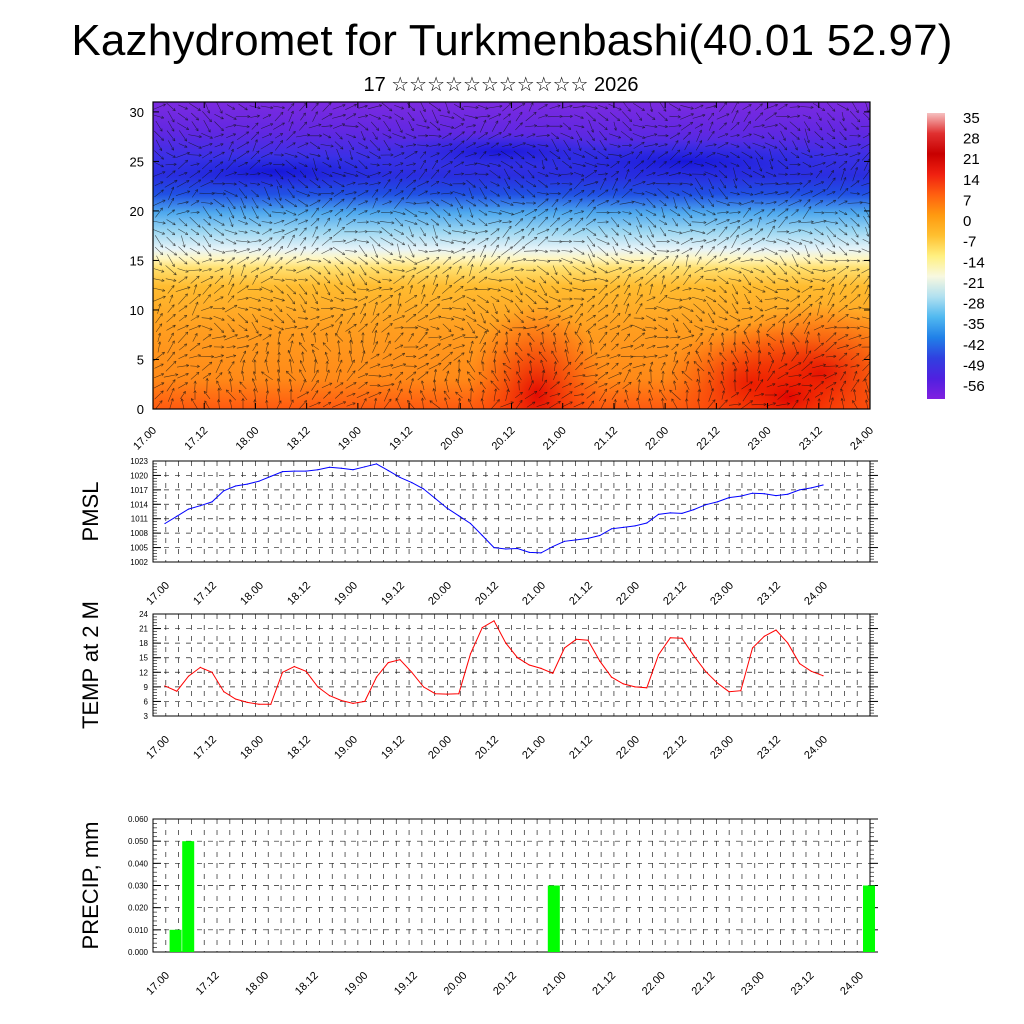 This screenshot has width=1024, height=1024. What do you see at coordinates (205, 594) in the screenshot?
I see `panel-1-xtick-label-1: 17.12` at bounding box center [205, 594].